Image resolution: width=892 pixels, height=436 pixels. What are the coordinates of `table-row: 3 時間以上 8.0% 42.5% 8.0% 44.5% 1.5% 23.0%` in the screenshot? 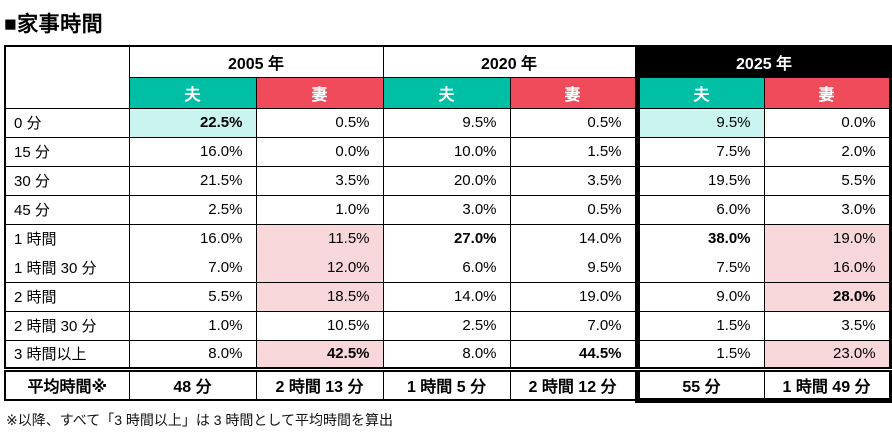 It's located at (448, 354).